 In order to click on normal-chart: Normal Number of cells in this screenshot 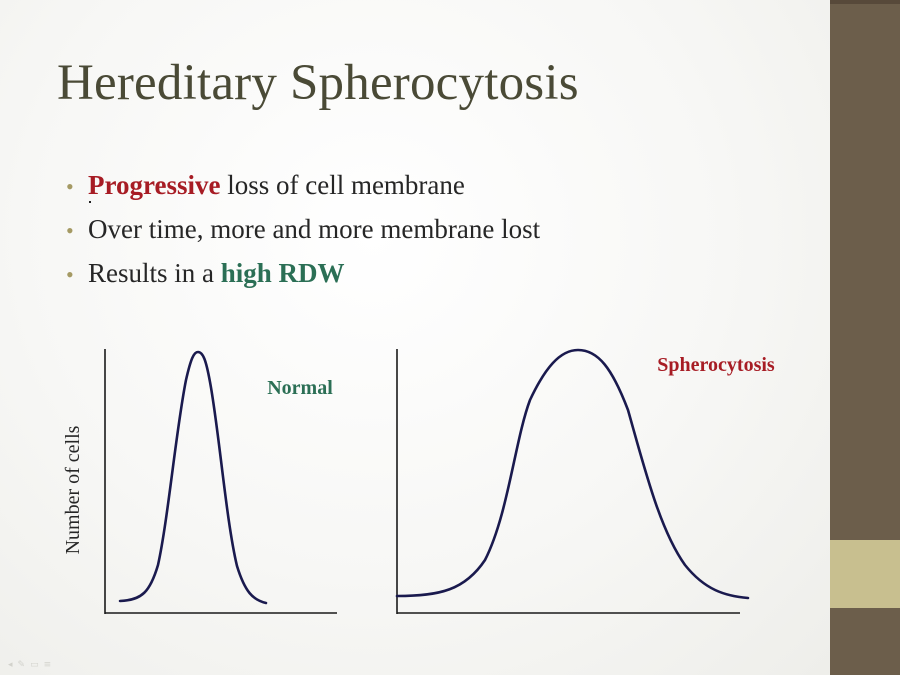, I will do `click(199, 481)`.